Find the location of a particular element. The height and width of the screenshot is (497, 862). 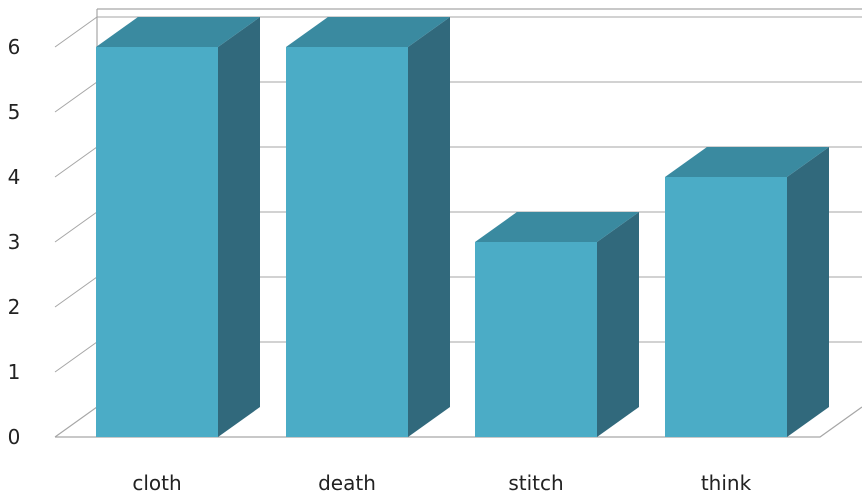

y-tick-label: 0 is located at coordinates (14, 437).